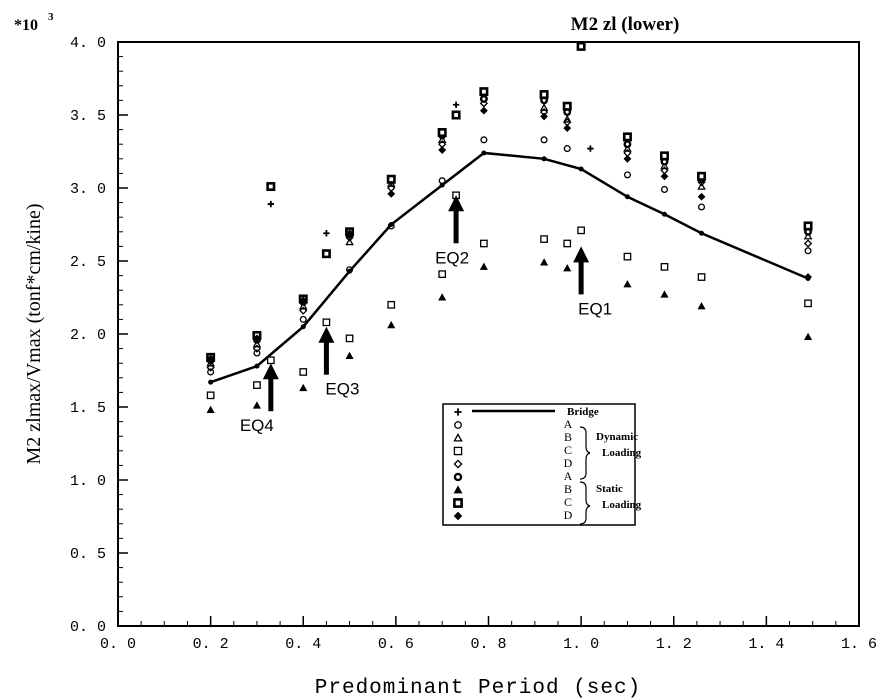  Describe the element at coordinates (88, 262) in the screenshot. I see `y-tick-label: 2. 5` at that location.